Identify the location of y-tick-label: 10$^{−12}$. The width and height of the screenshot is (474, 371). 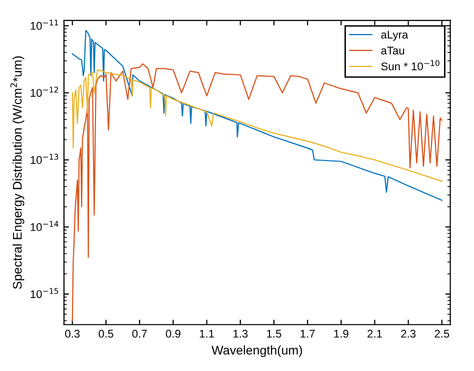
(44, 91).